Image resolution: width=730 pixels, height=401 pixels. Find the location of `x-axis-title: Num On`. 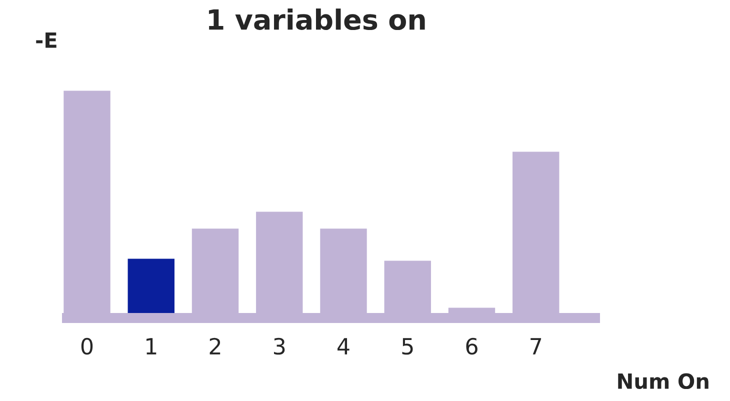

x-axis-title: Num On is located at coordinates (663, 381).